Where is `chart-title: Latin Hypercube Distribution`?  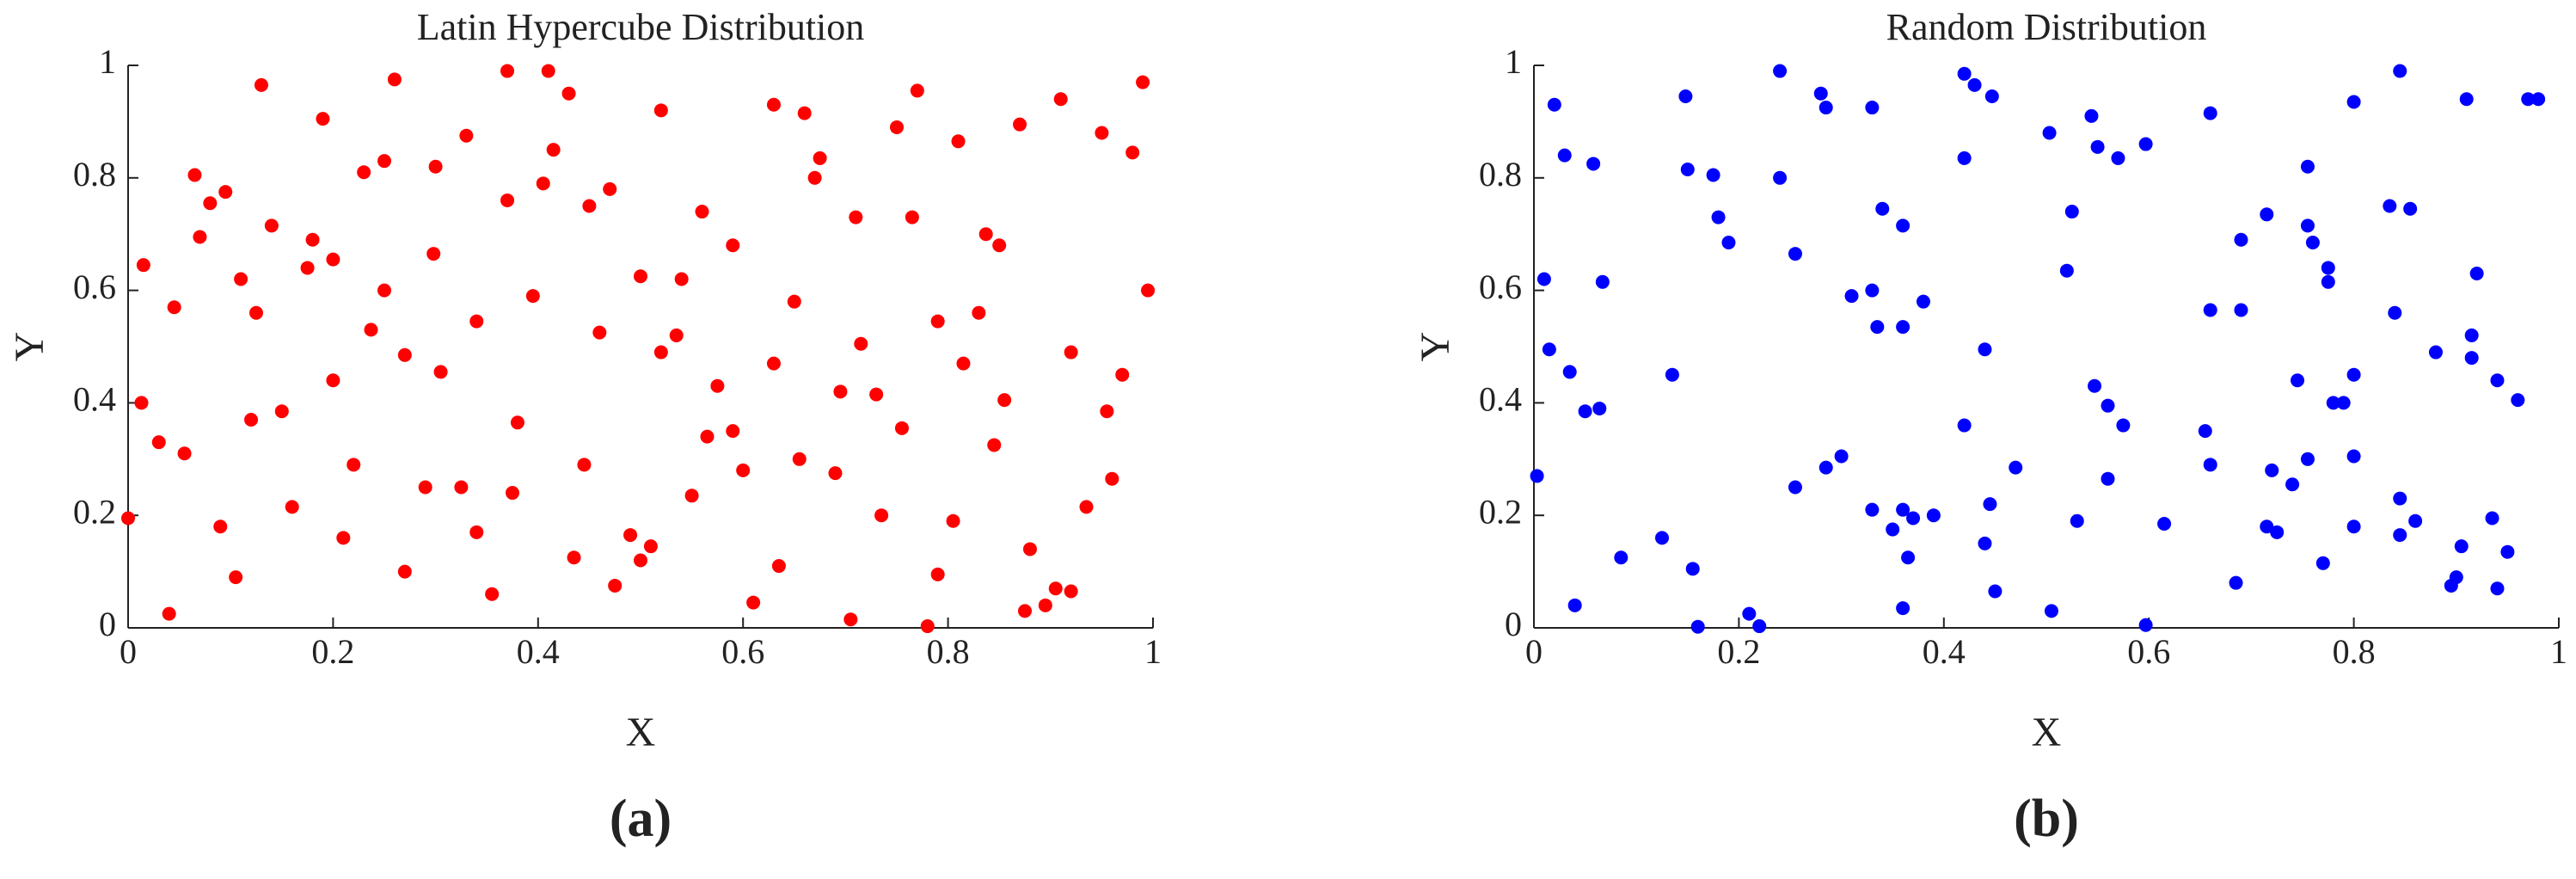 chart-title: Latin Hypercube Distribution is located at coordinates (641, 27).